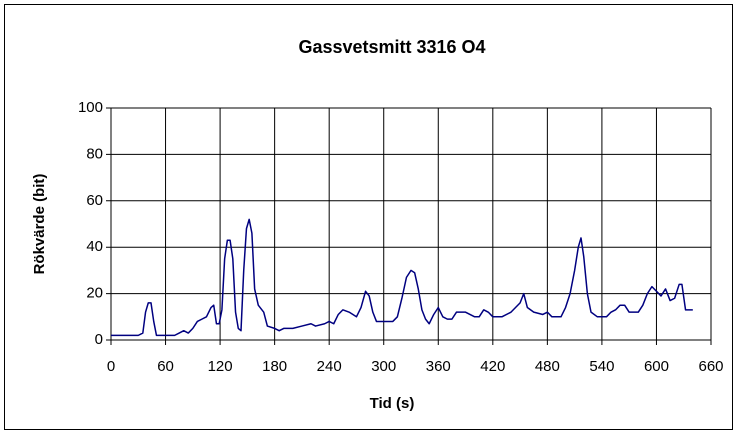  Describe the element at coordinates (94, 246) in the screenshot. I see `y-tick-label: 40` at that location.